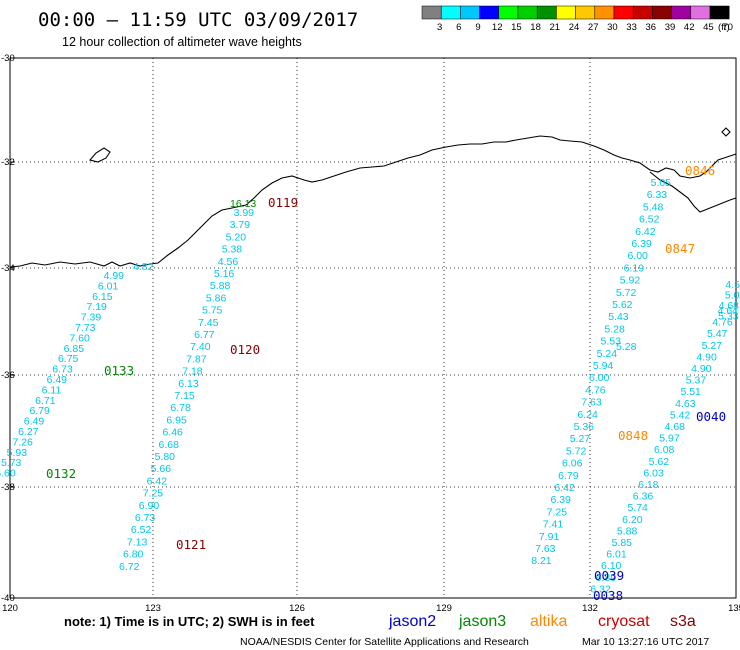 The image size is (740, 650). Describe the element at coordinates (591, 403) in the screenshot. I see `wave-height-value: 7.63` at that location.